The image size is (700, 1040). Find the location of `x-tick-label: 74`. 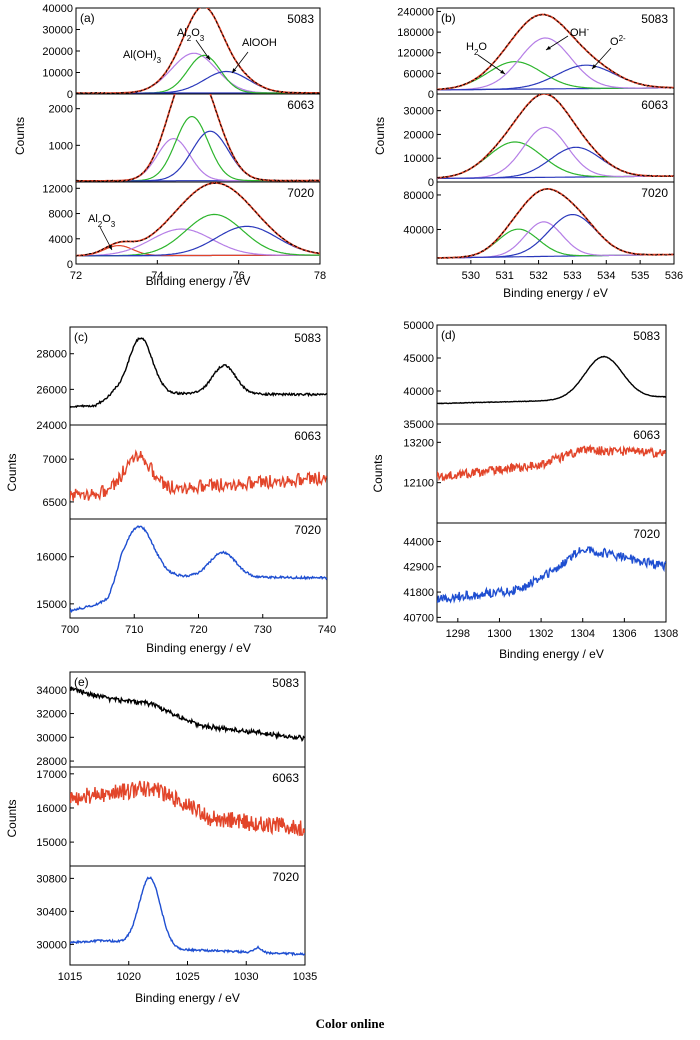

x-tick-label: 74 is located at coordinates (157, 276).